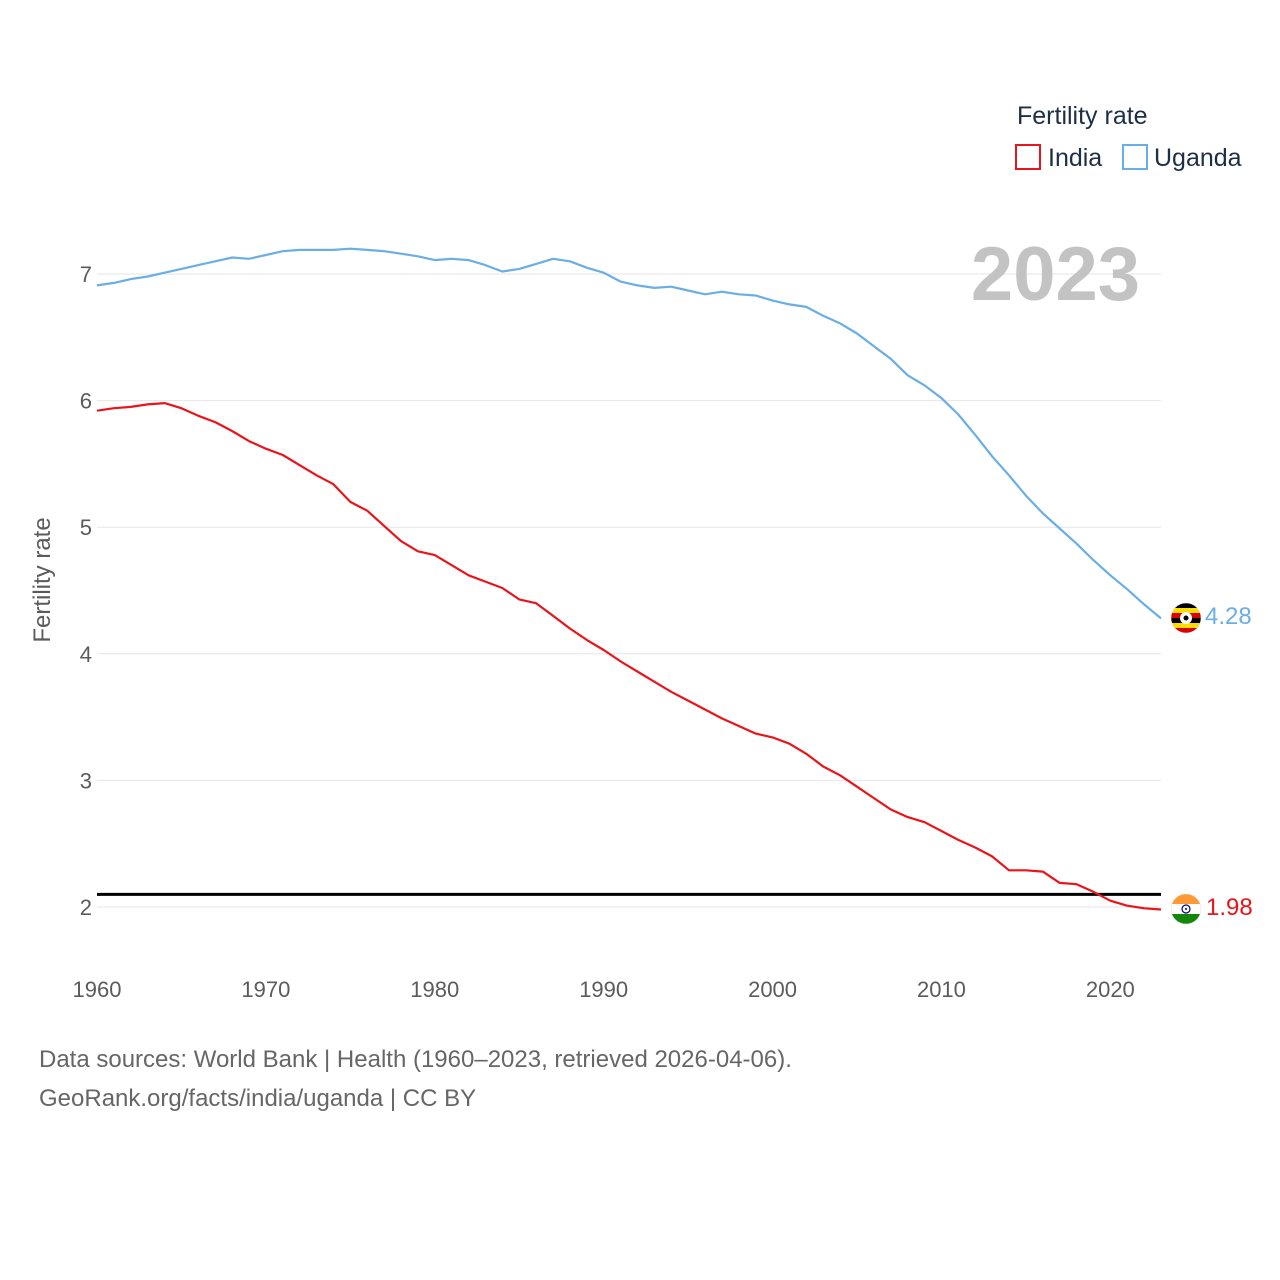 This screenshot has height=1280, width=1280. What do you see at coordinates (1228, 616) in the screenshot?
I see `uganda-end-label: 4.28` at bounding box center [1228, 616].